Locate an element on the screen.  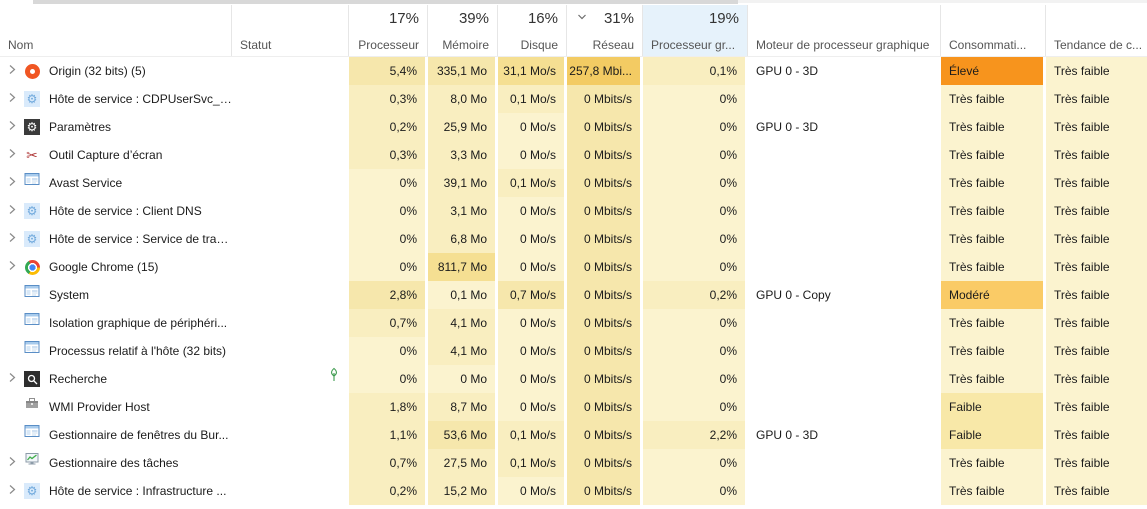
process-icon-slot: ✂ is located at coordinates (32, 155).